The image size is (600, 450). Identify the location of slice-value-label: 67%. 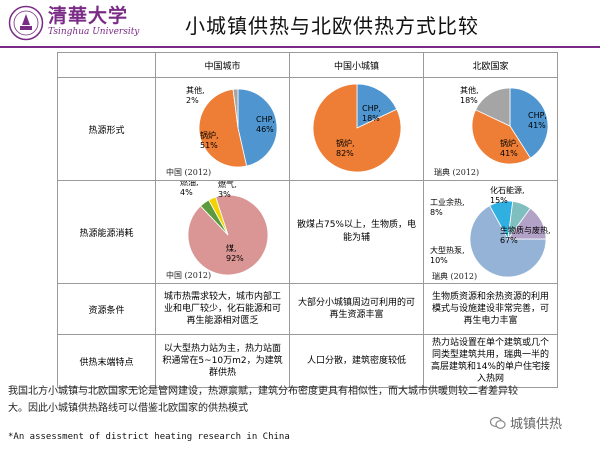
(509, 240).